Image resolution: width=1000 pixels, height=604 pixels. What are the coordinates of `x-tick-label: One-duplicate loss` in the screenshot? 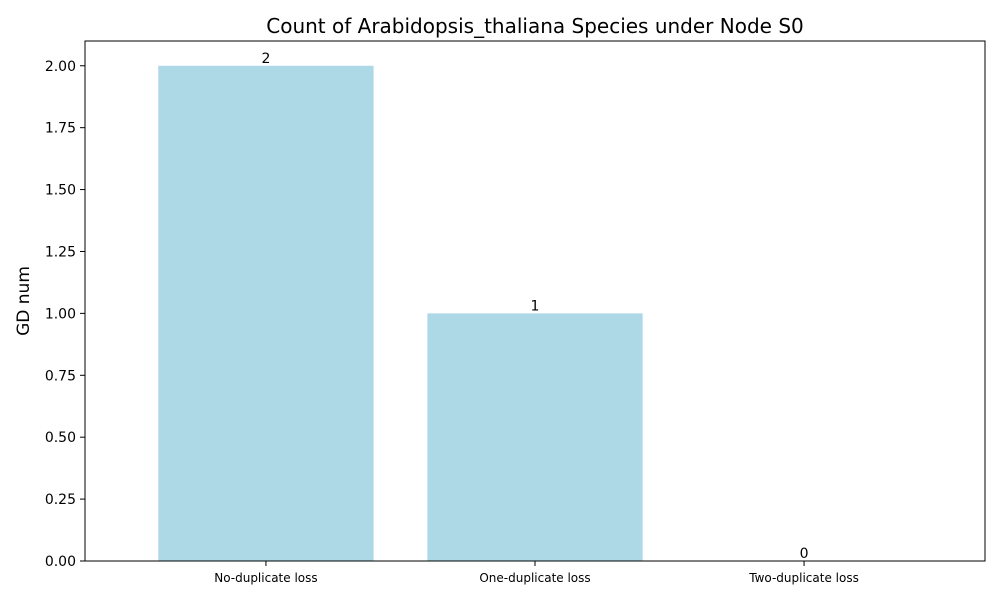 It's located at (534, 578).